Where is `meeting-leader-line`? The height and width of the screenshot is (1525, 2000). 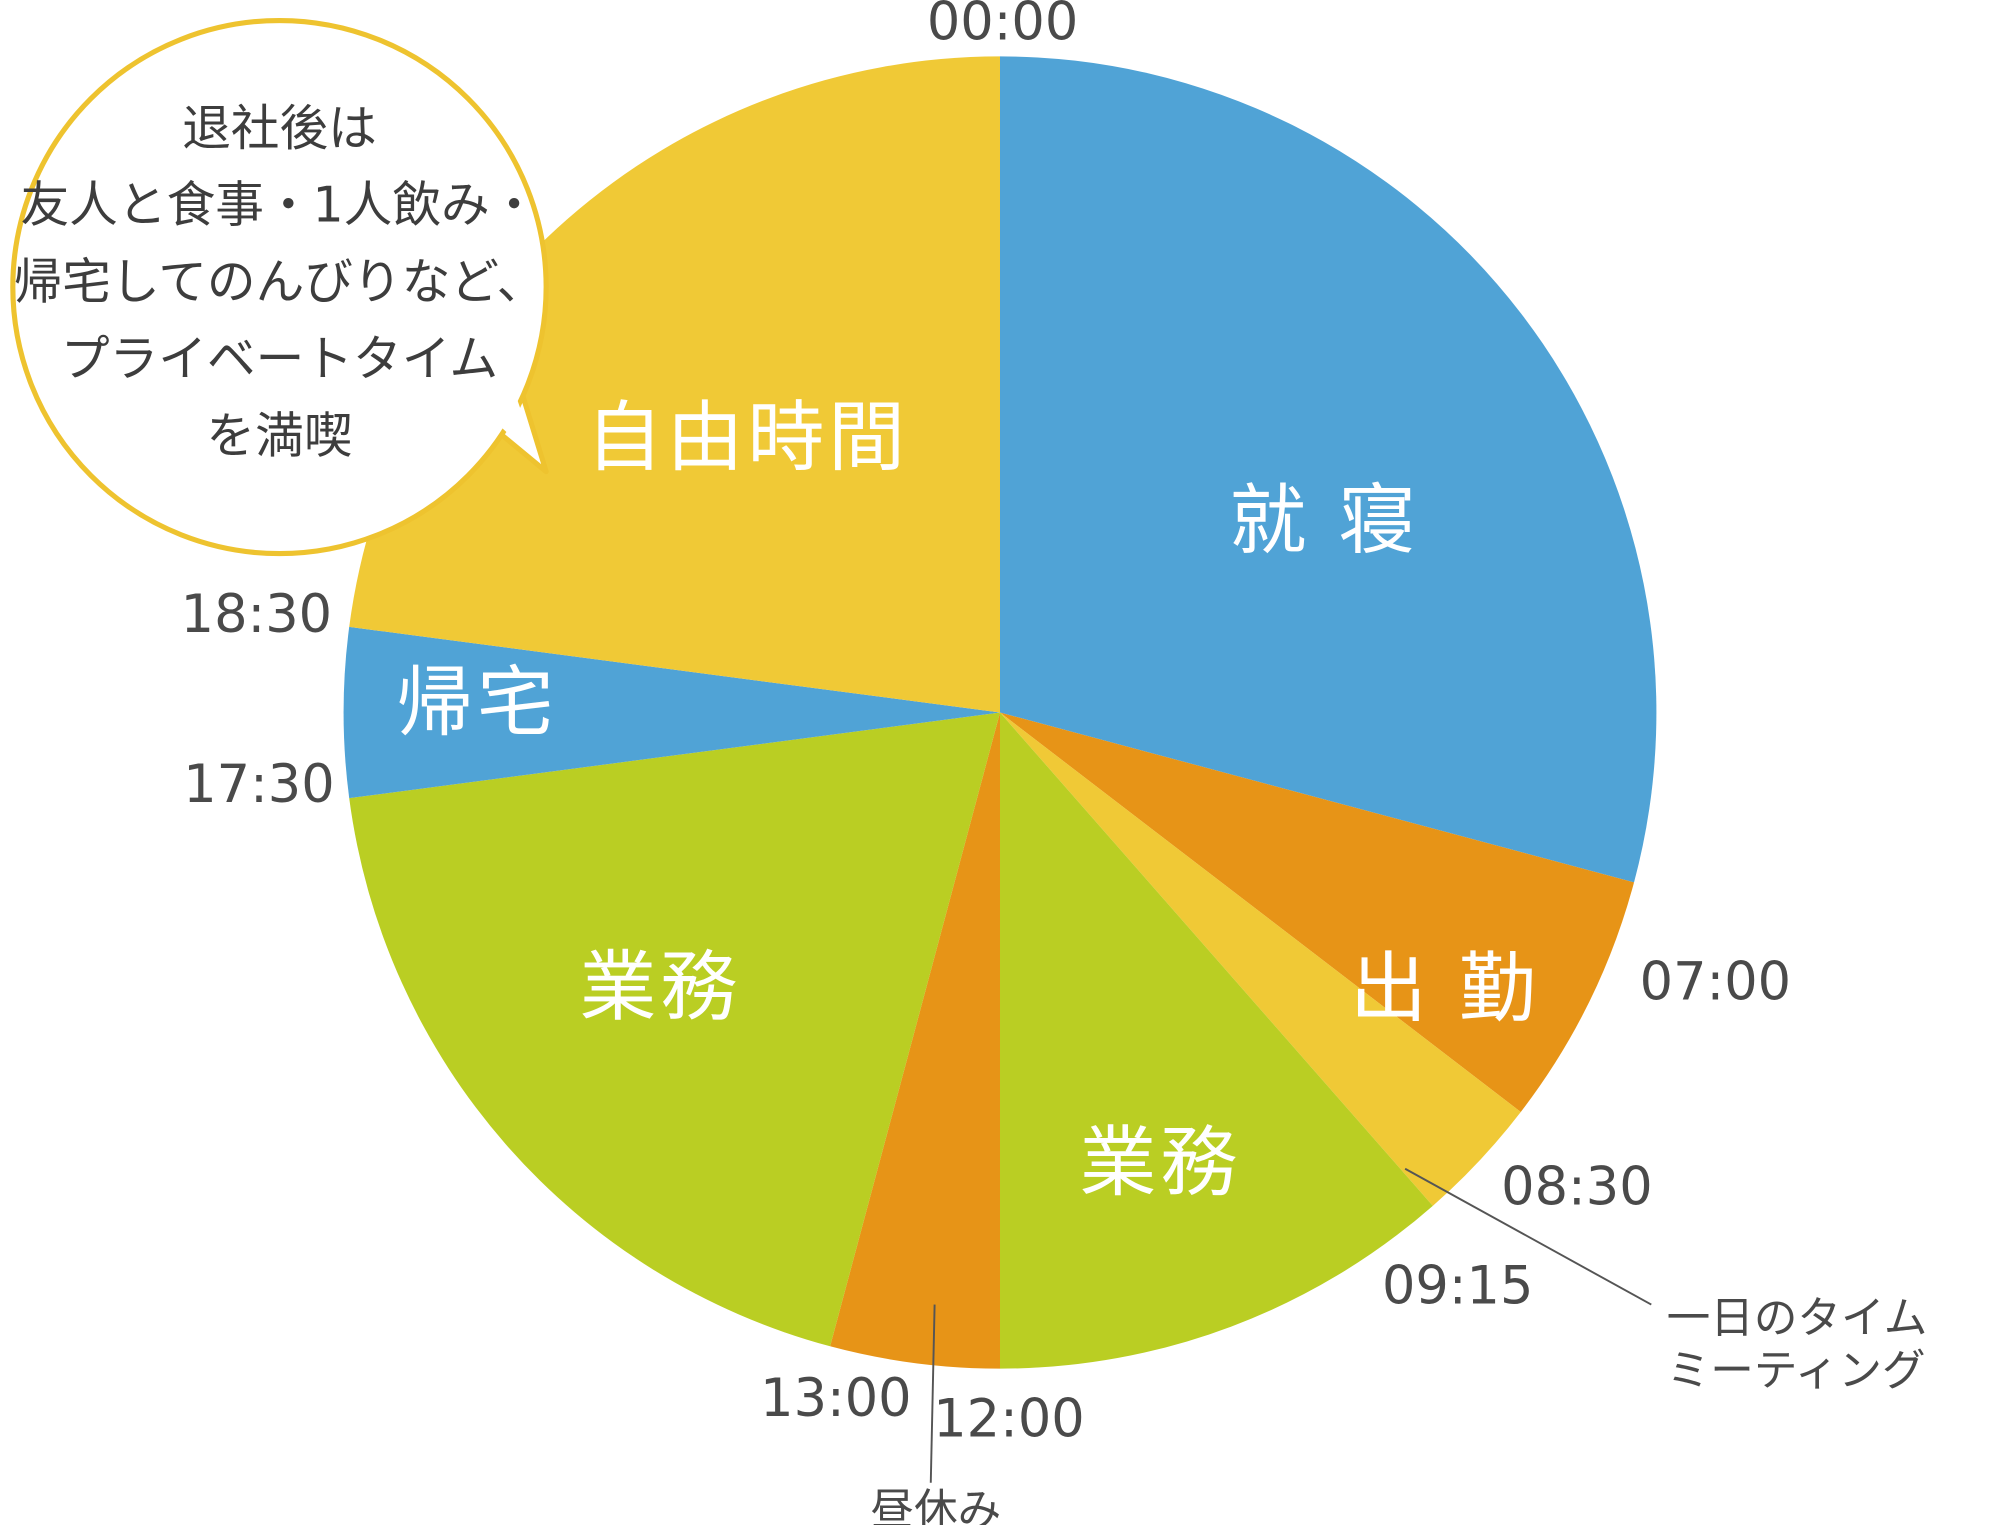
meeting-leader-line is located at coordinates (1528, 1236).